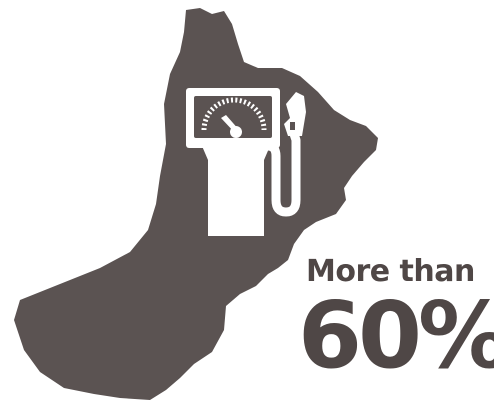 This screenshot has width=494, height=414. Describe the element at coordinates (282, 170) in the screenshot. I see `fuel-hose` at that location.